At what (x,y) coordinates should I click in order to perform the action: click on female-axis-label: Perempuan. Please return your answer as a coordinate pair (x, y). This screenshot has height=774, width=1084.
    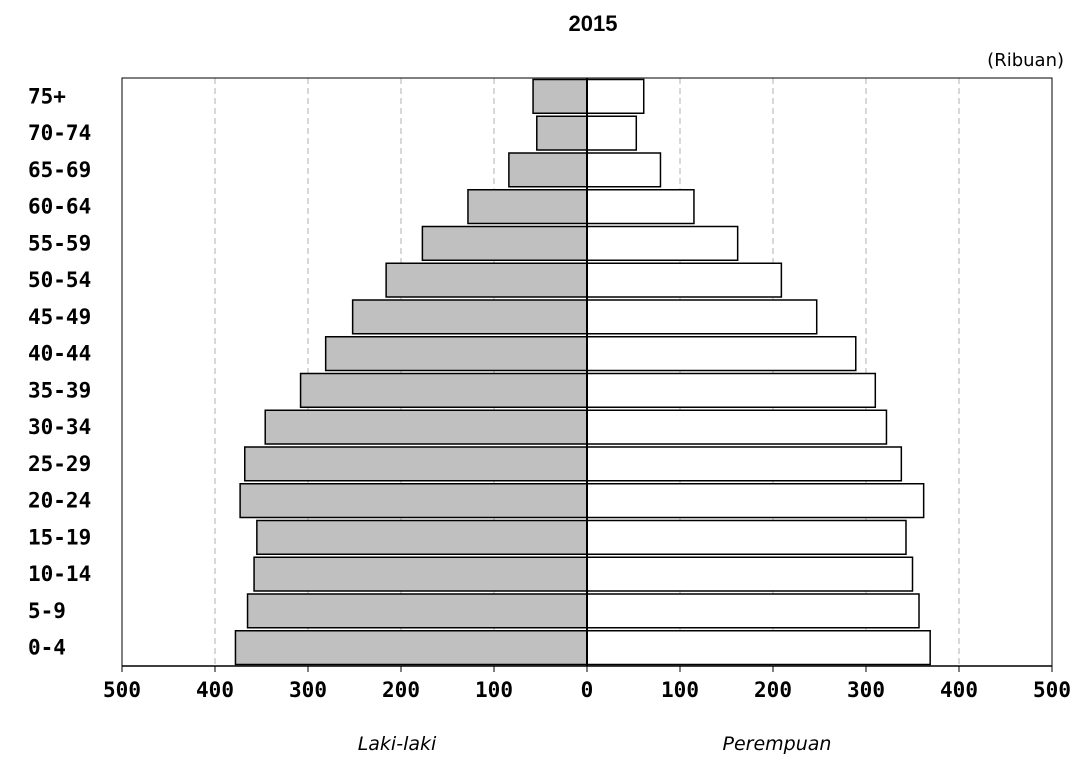
    Looking at the image, I should click on (777, 744).